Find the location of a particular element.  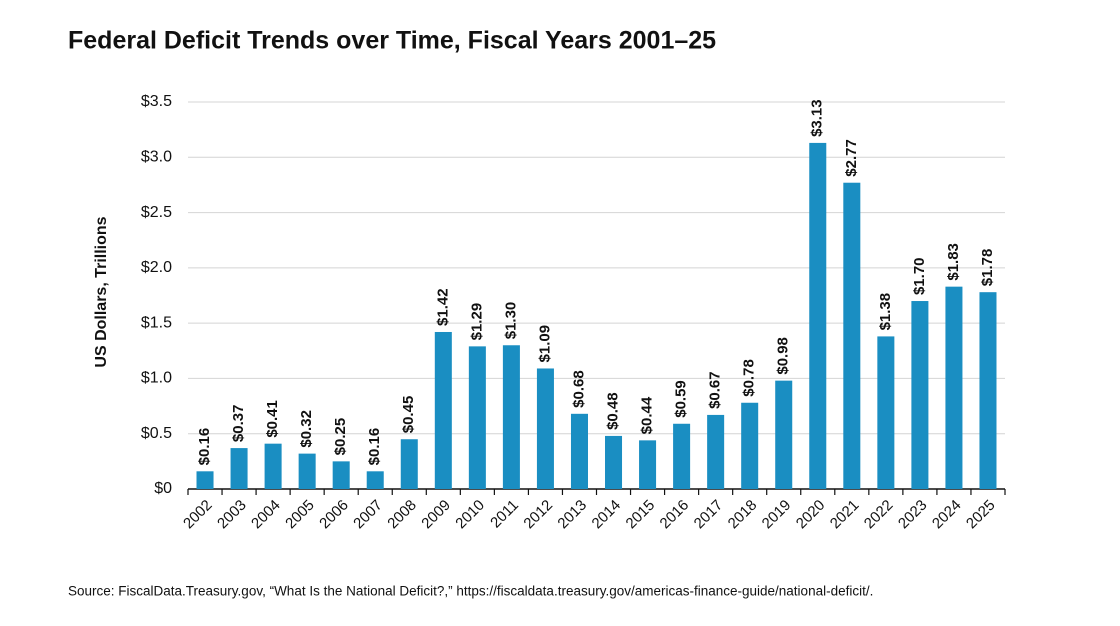

y-tick-label: $3.0 is located at coordinates (156, 157).